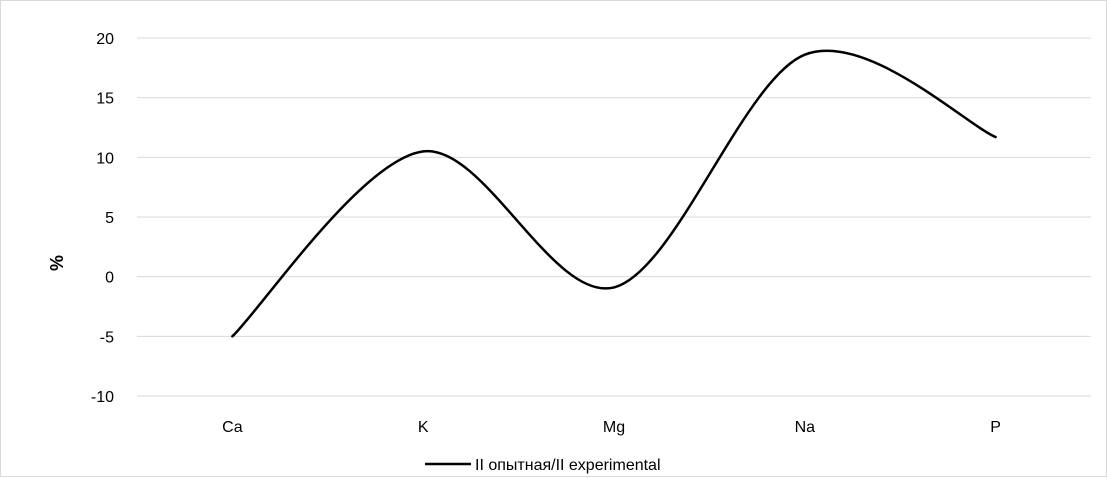 This screenshot has height=478, width=1107. What do you see at coordinates (995, 427) in the screenshot?
I see `x-tick-label-p: P` at bounding box center [995, 427].